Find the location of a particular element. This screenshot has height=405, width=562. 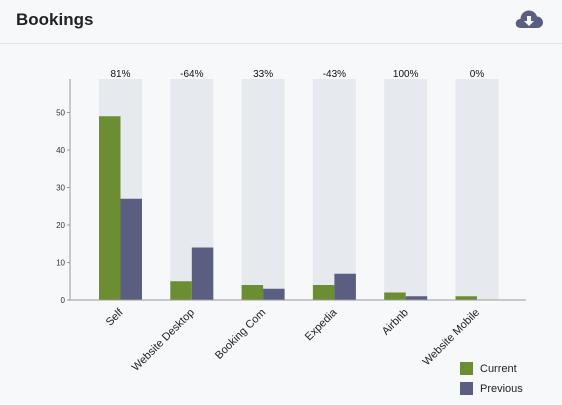

legend-label: Previous is located at coordinates (501, 389).